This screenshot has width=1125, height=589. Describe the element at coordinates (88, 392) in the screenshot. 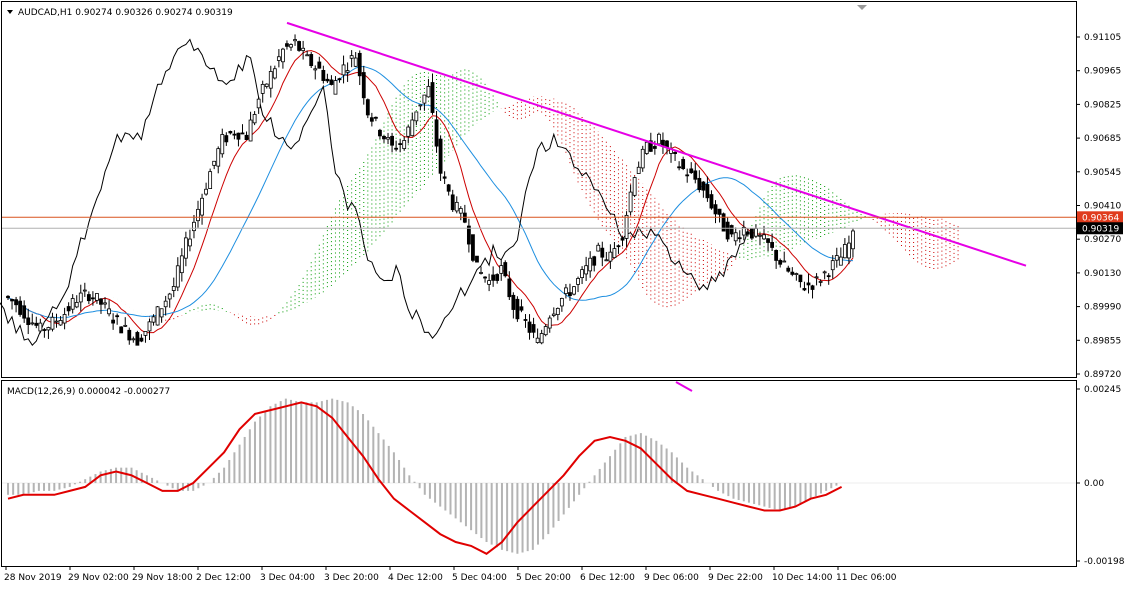

I see `macd-header: MACD(12,26,9) 0.000042 -0.000277` at that location.